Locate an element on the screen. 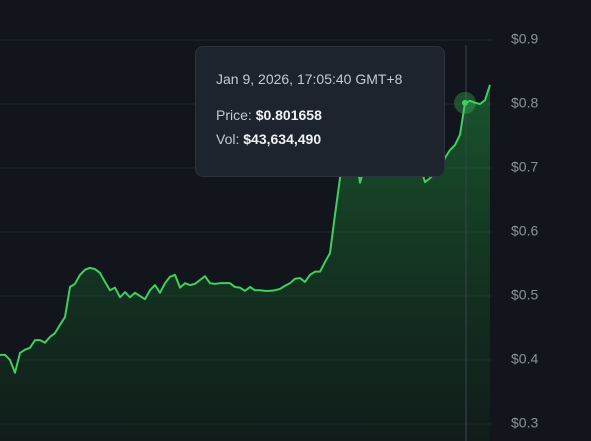 Image resolution: width=591 pixels, height=441 pixels. y-tick-label: $0.9 is located at coordinates (524, 39).